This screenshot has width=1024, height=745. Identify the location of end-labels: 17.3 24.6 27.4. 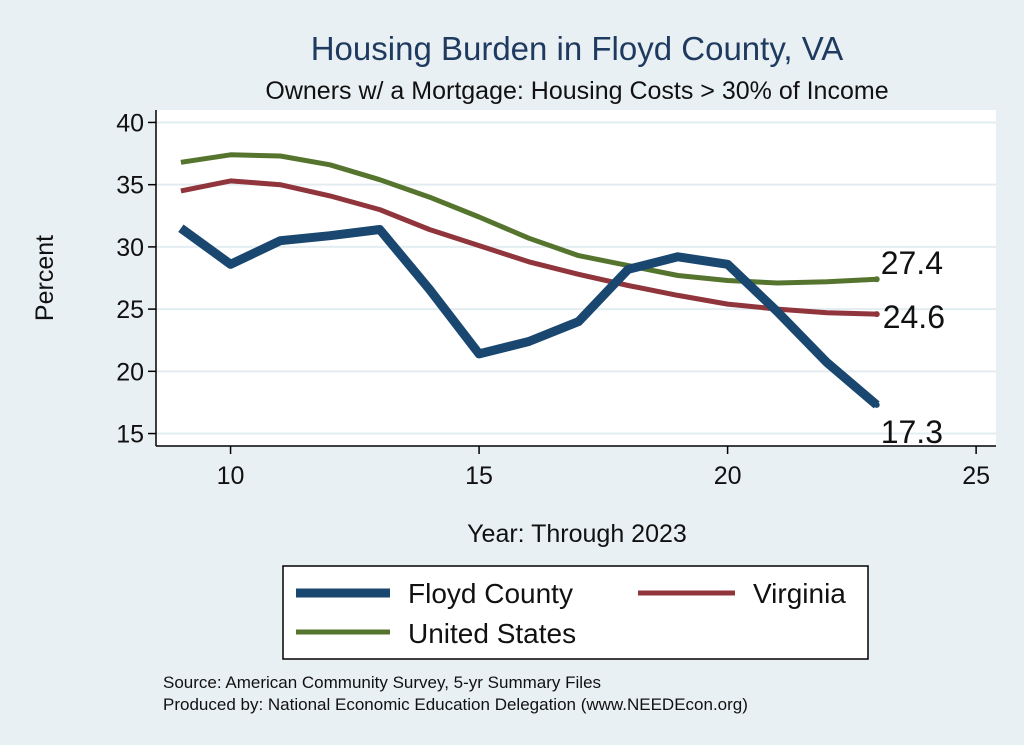
(913, 347).